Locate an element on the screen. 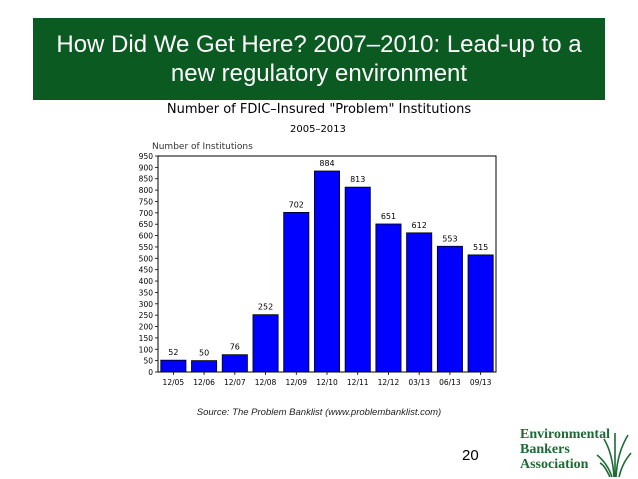 The width and height of the screenshot is (638, 479). y-tick-label: 150 is located at coordinates (146, 338).